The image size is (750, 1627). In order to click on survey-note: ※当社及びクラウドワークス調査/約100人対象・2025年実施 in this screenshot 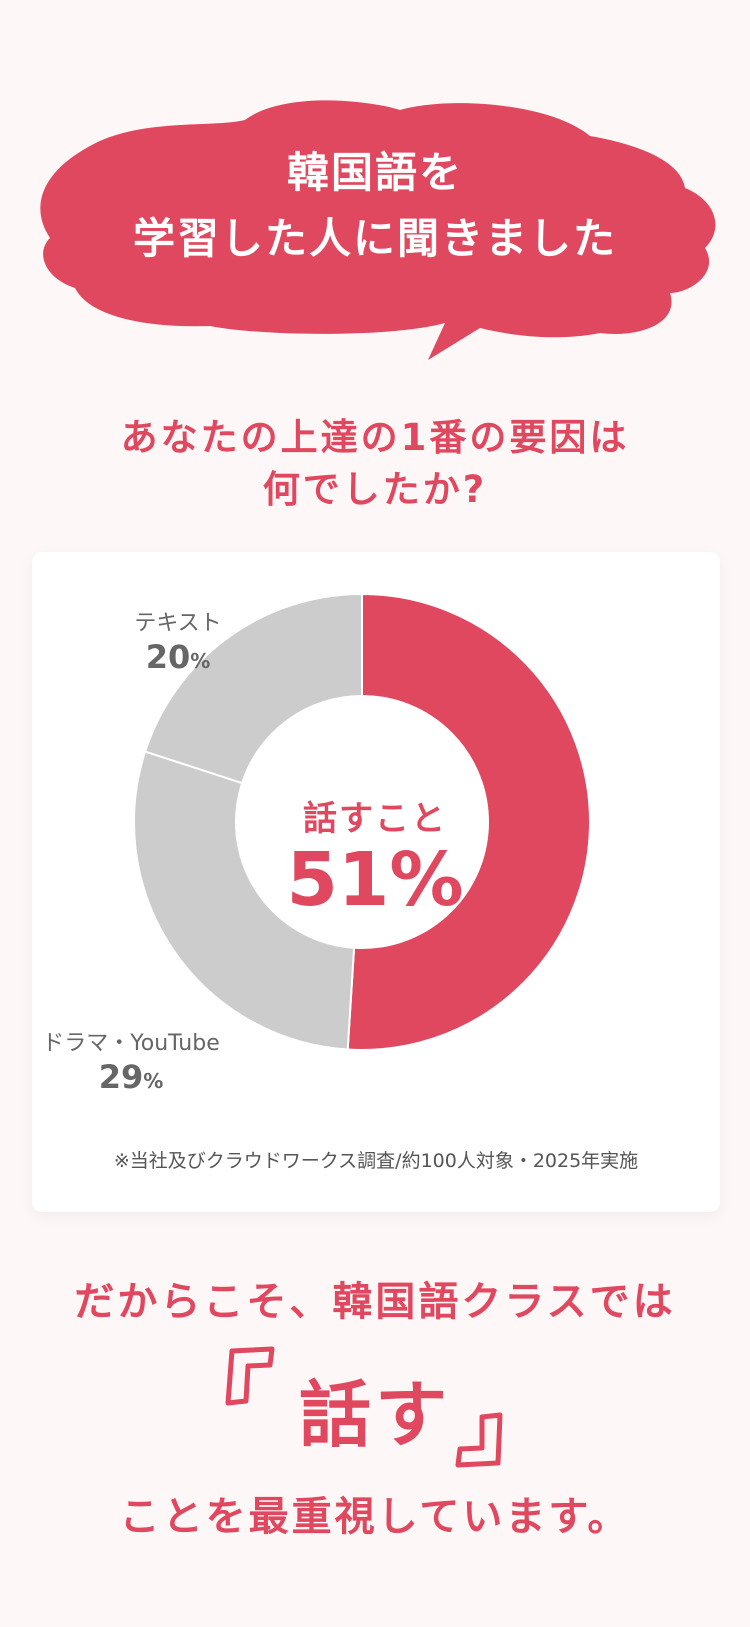, I will do `click(376, 1161)`.